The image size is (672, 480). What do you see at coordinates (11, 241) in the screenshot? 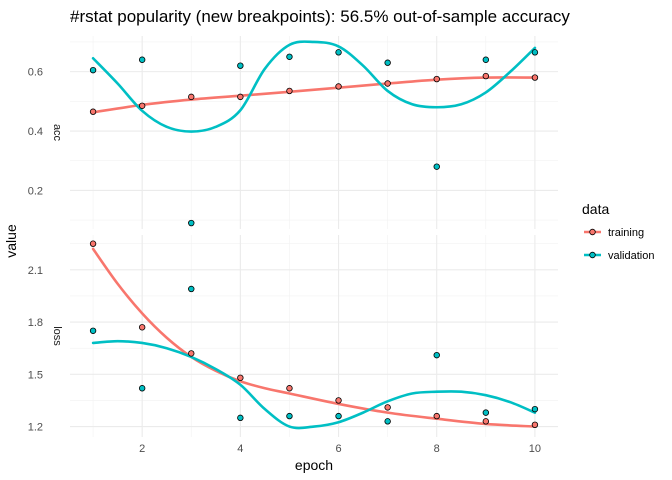
I see `y-axis-title: value` at bounding box center [11, 241].